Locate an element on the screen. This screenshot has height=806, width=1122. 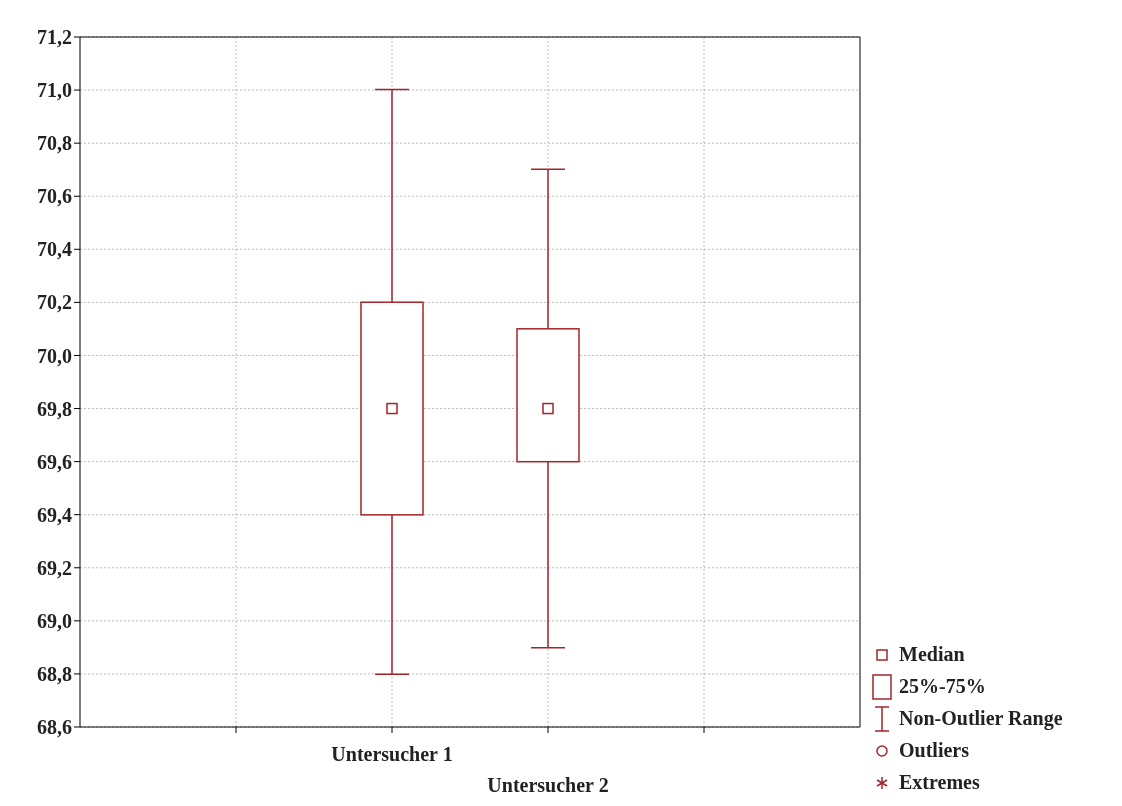
y-tick-label: 71,2 is located at coordinates (54, 37).